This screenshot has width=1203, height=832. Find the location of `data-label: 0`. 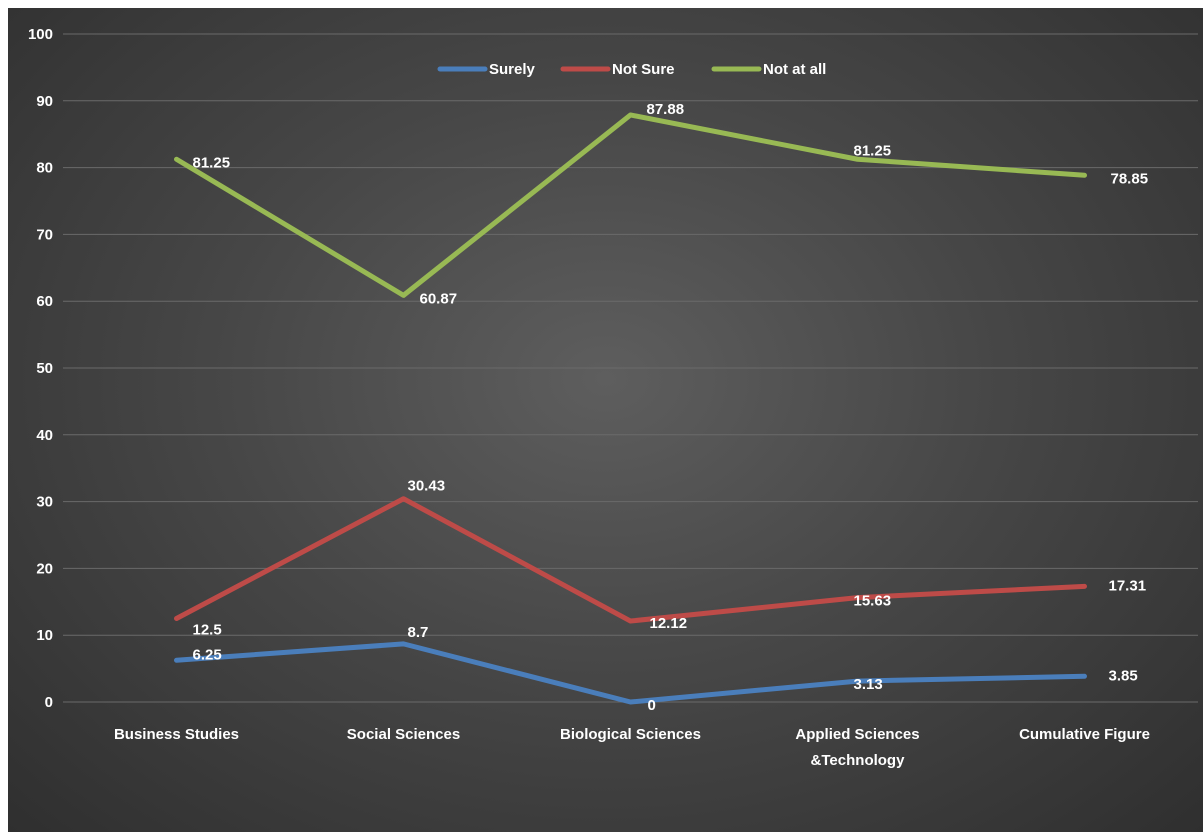

data-label: 0 is located at coordinates (652, 705).